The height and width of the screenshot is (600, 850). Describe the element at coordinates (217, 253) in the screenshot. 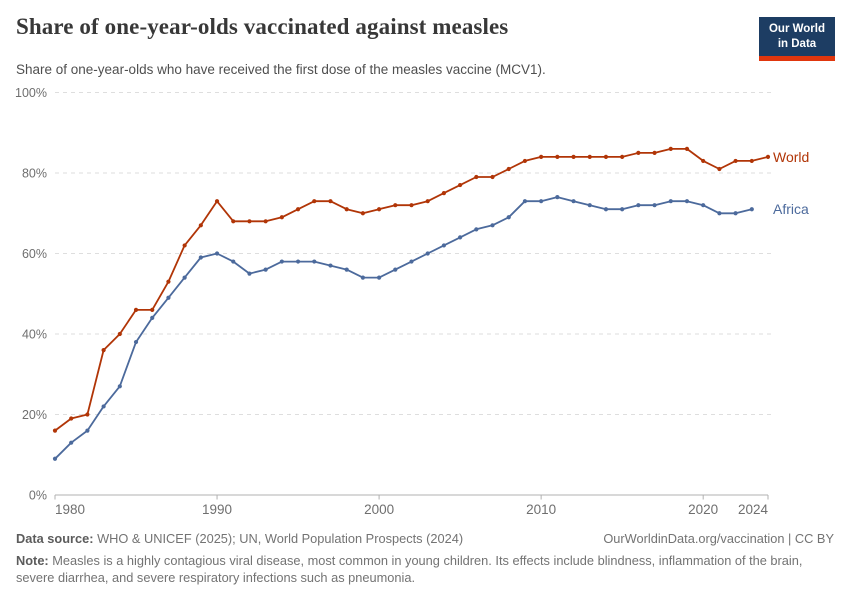

I see `africa-point-1990` at that location.